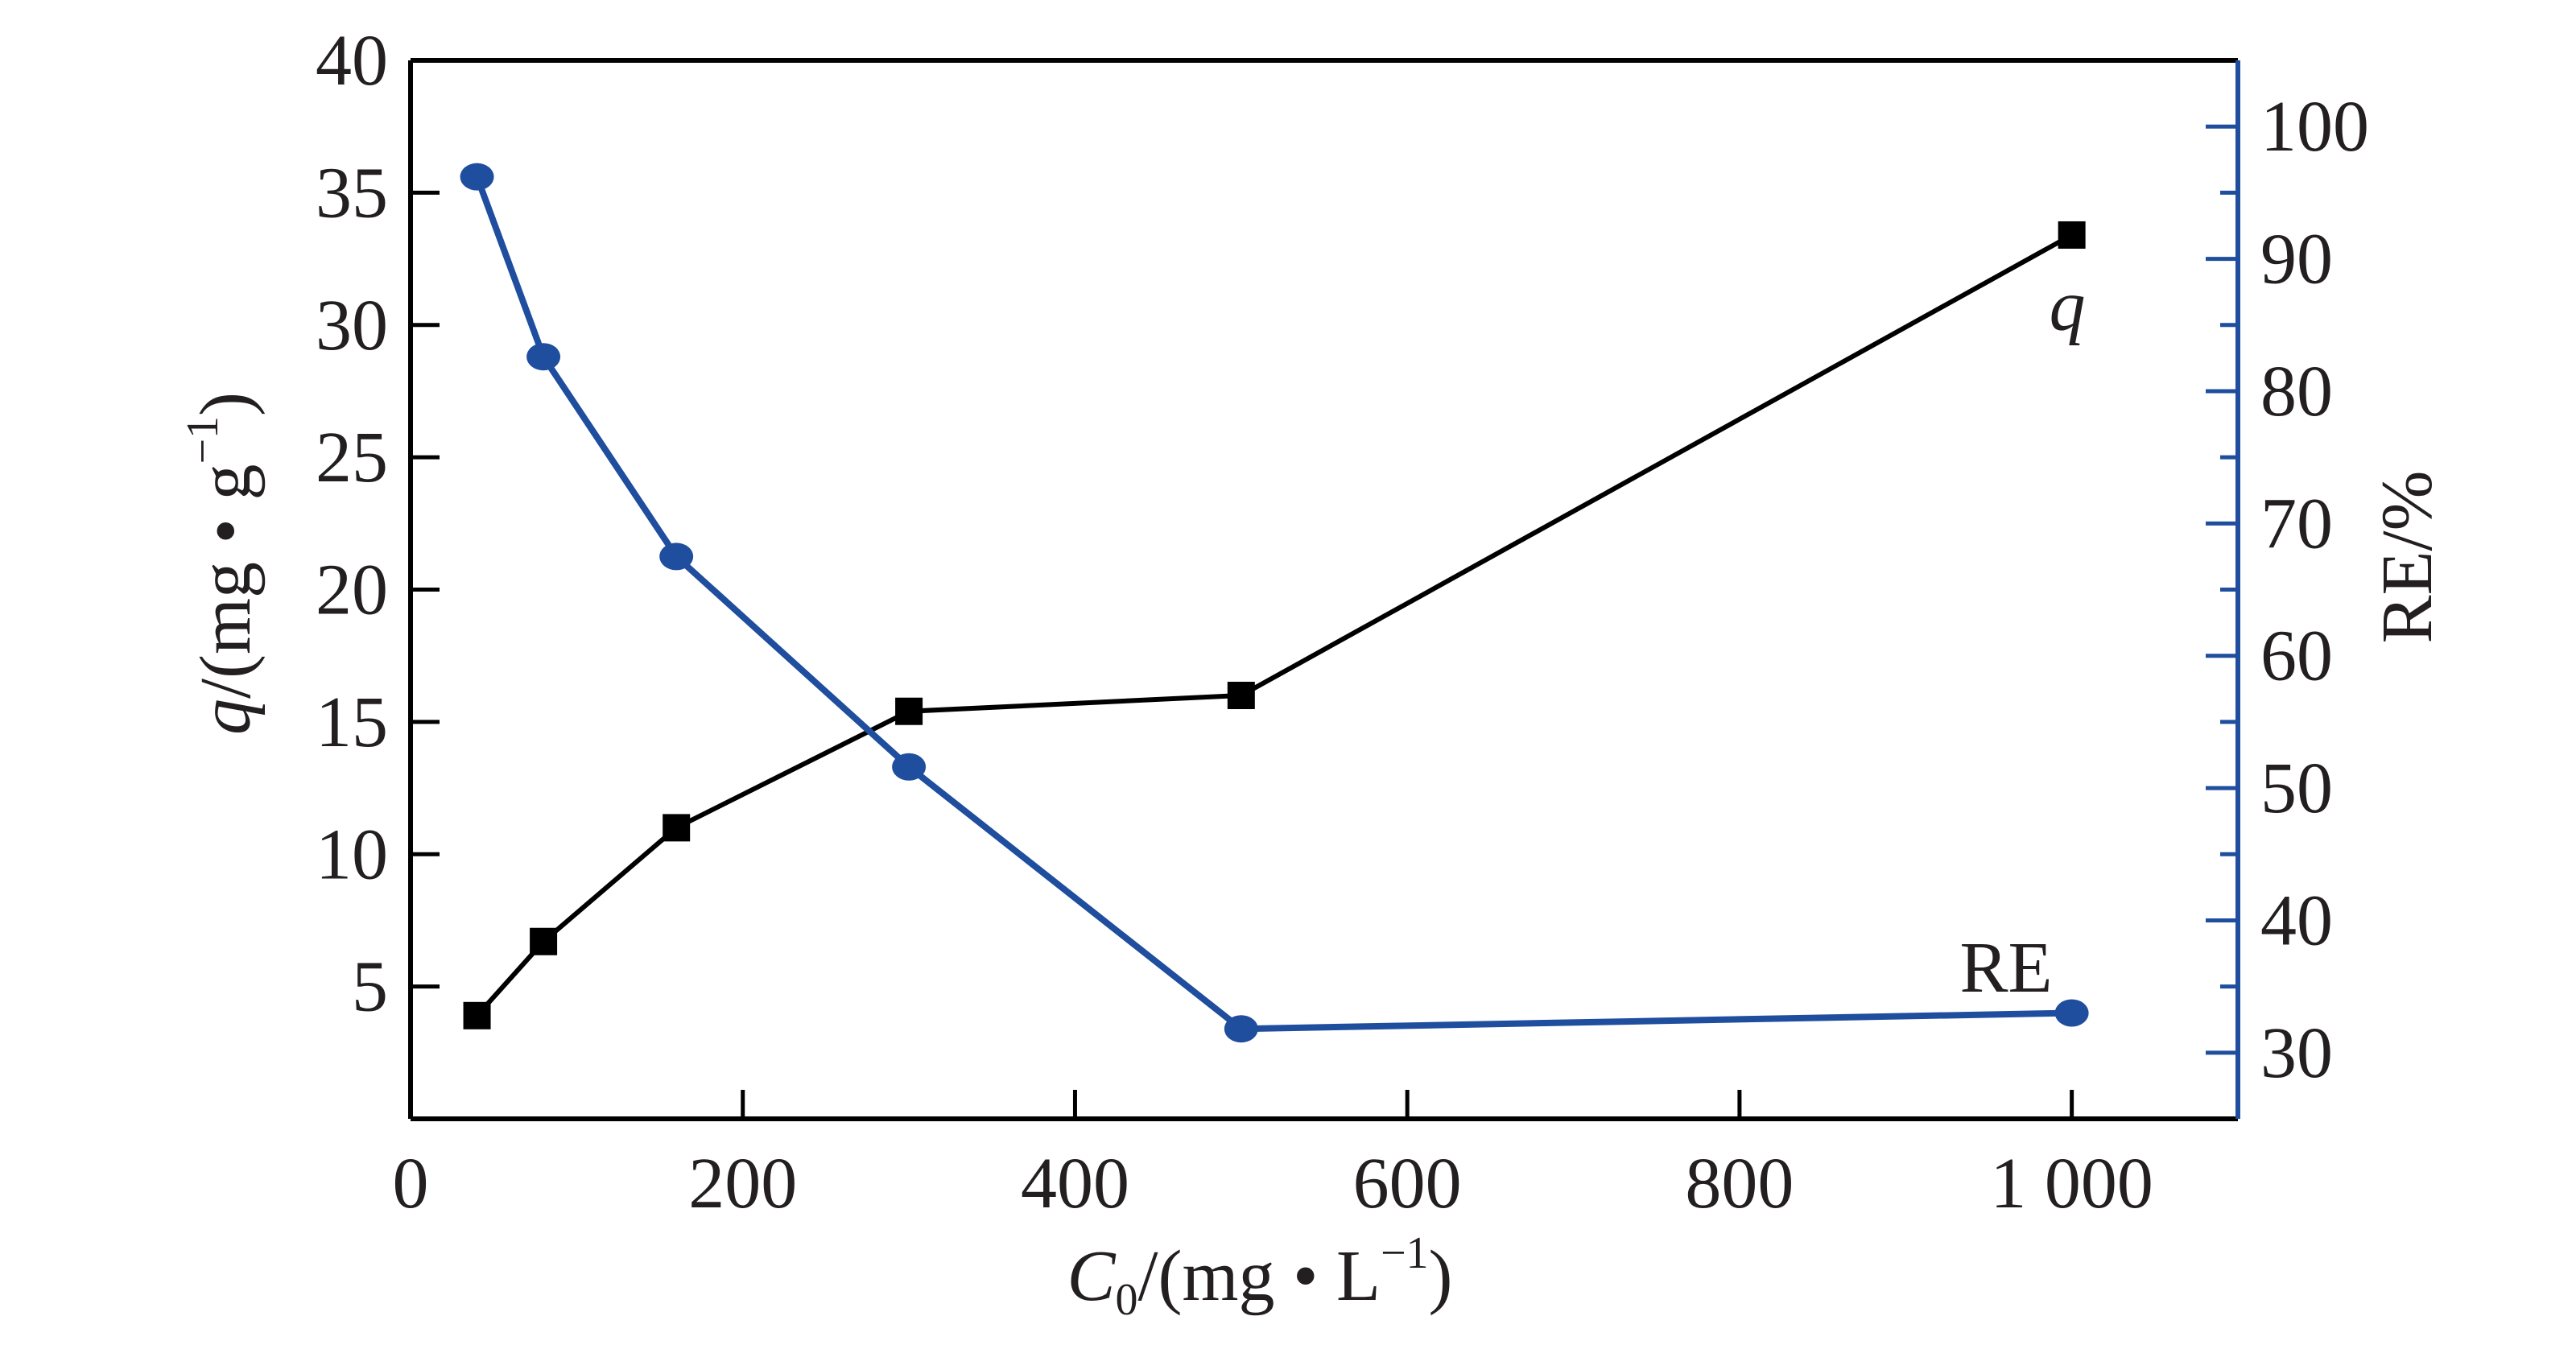  What do you see at coordinates (2022, 637) in the screenshot?
I see `series-labels: q RE` at bounding box center [2022, 637].